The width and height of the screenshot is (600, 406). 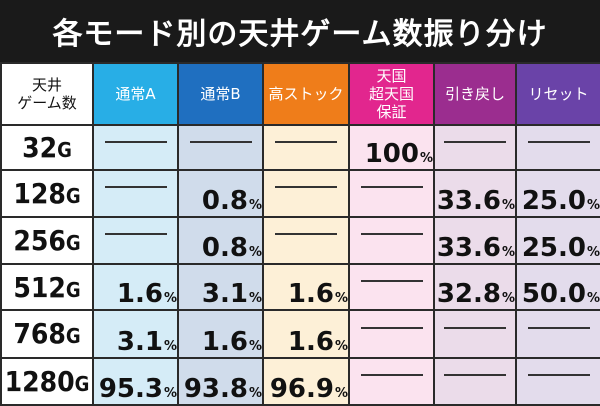 I want to click on percent-value: 50.0, so click(x=553, y=294).